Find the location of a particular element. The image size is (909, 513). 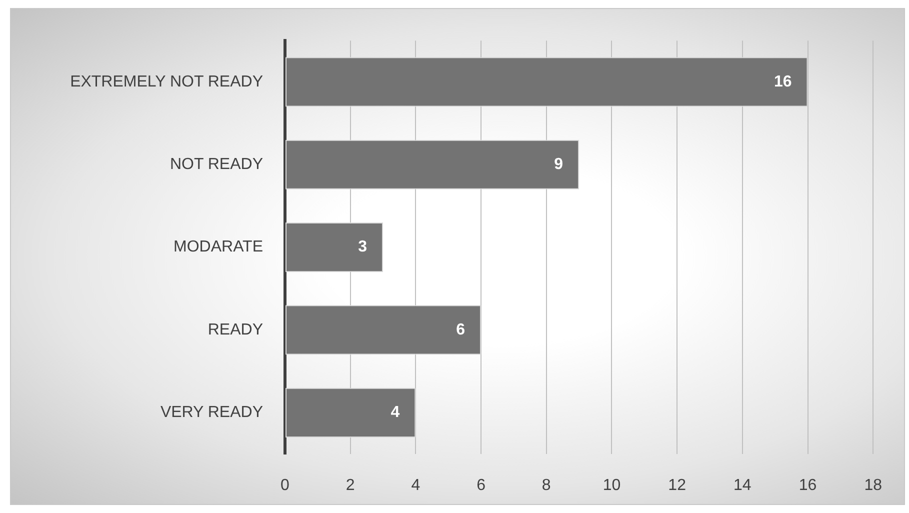

x-tick-label: 18 is located at coordinates (873, 485).